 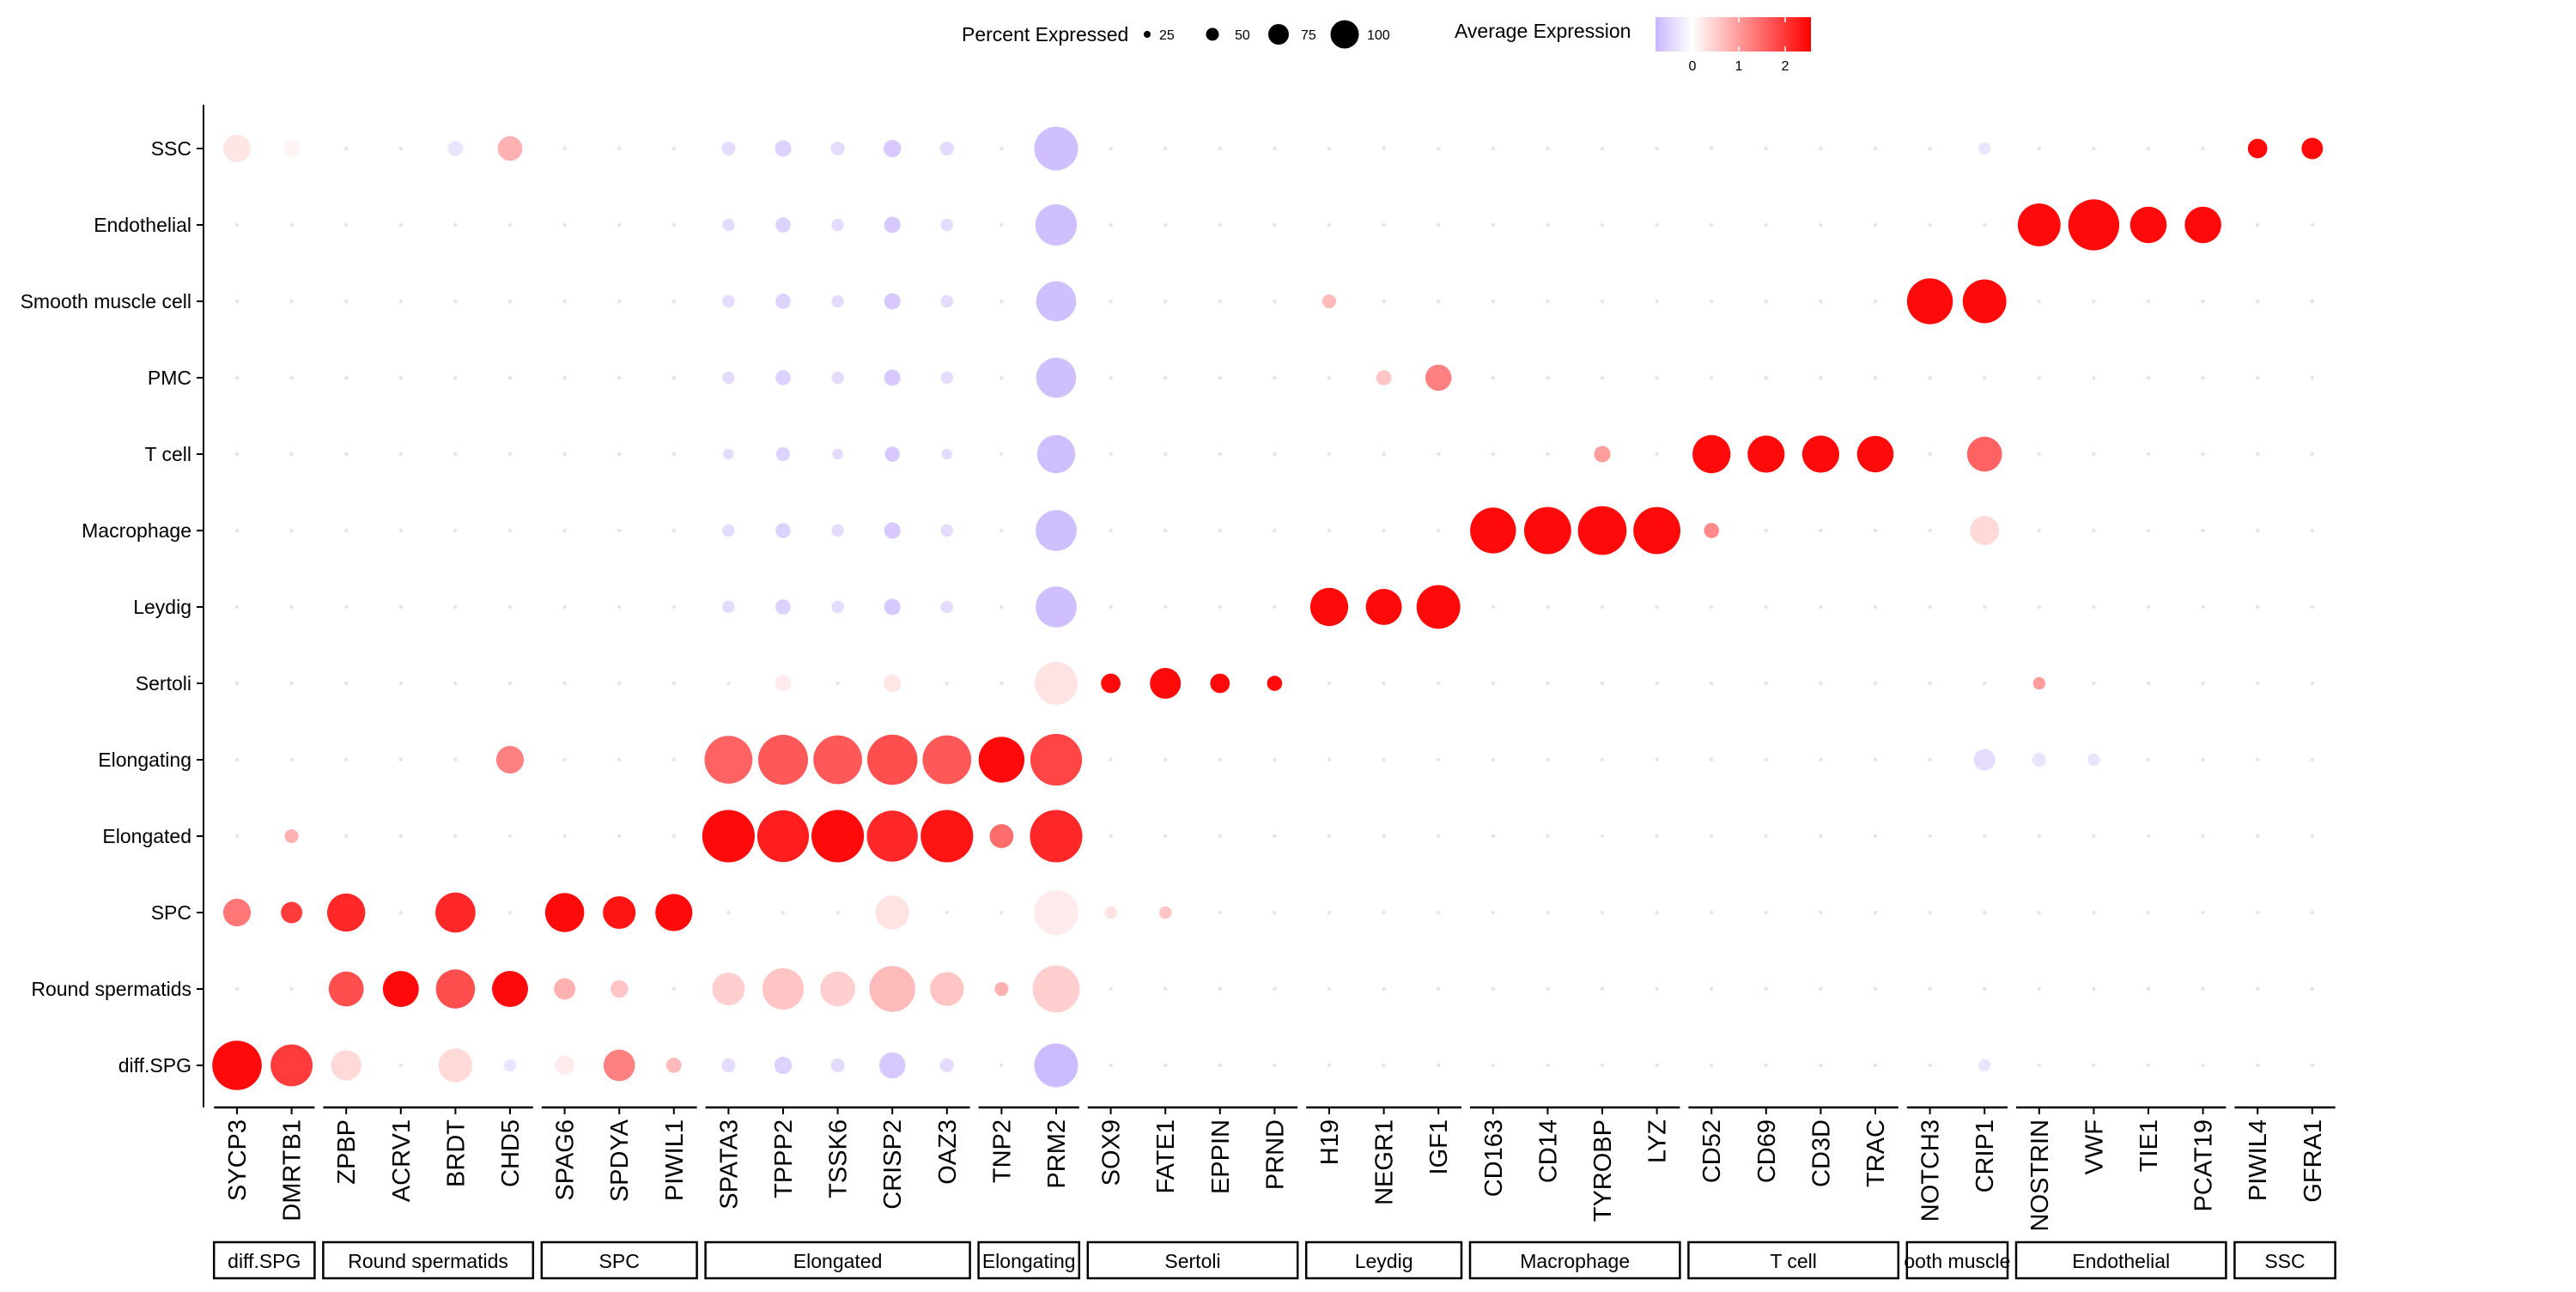 What do you see at coordinates (1345, 34) in the screenshot?
I see `size-legend-dot` at bounding box center [1345, 34].